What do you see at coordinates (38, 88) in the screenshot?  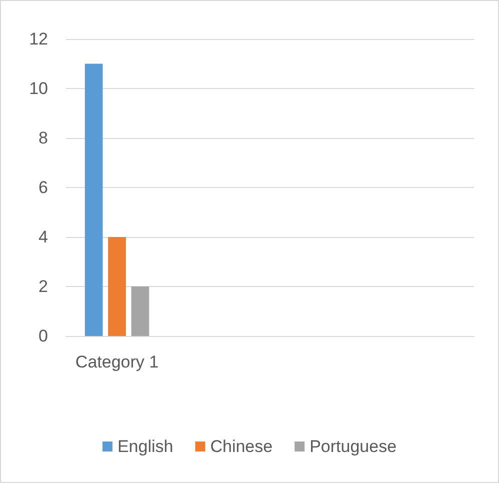 I see `y-tick-label: 10` at bounding box center [38, 88].